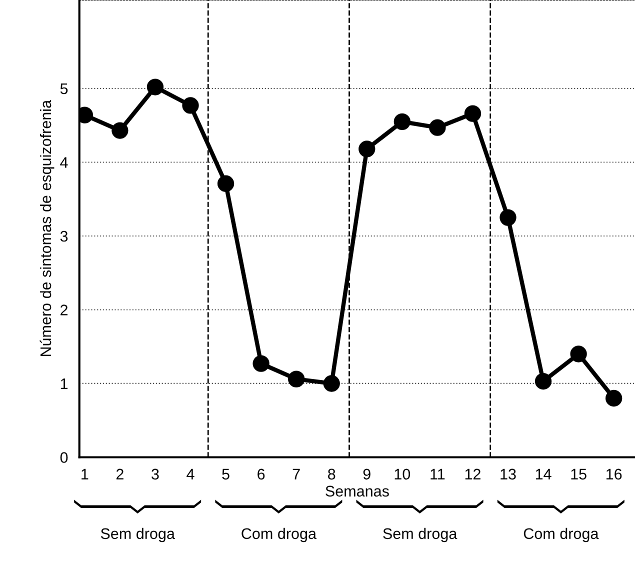  What do you see at coordinates (544, 474) in the screenshot?
I see `x-tick-label: 14` at bounding box center [544, 474].